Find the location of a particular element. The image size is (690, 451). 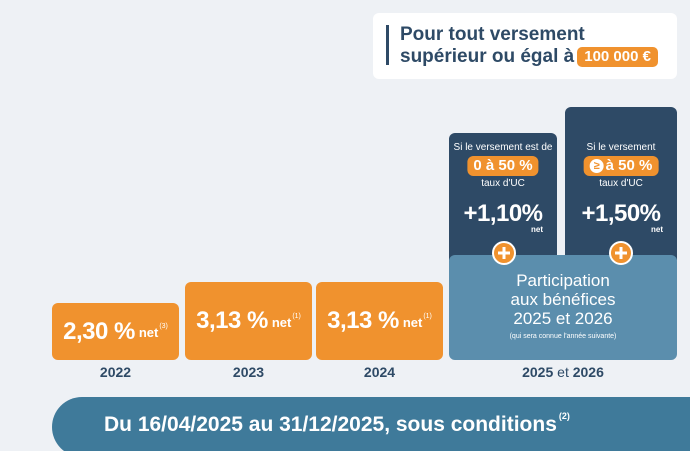

bar-footnote: (3) is located at coordinates (163, 326).